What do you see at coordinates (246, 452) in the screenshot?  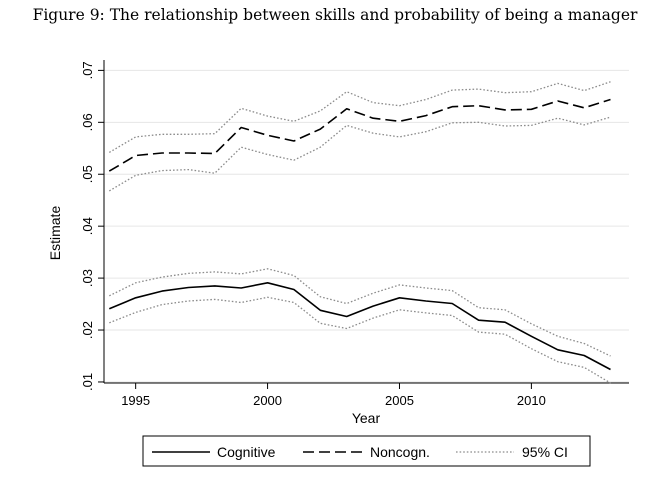 I see `legend-label-cognitive: Cognitive` at bounding box center [246, 452].